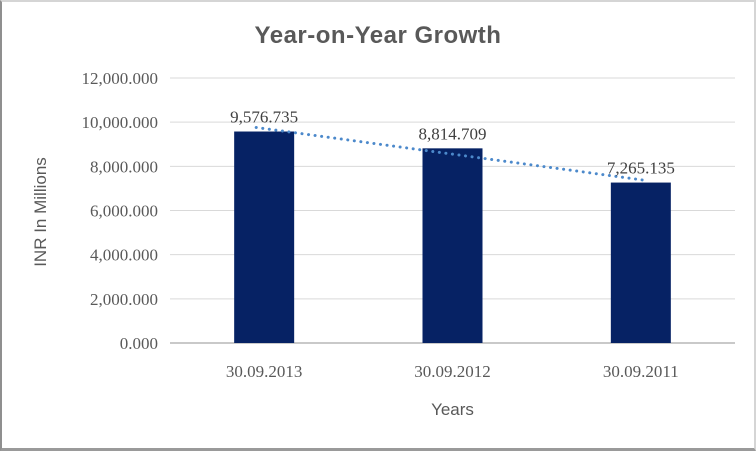 The image size is (756, 451). I want to click on y-tick-label: 12,000.000, so click(120, 78).